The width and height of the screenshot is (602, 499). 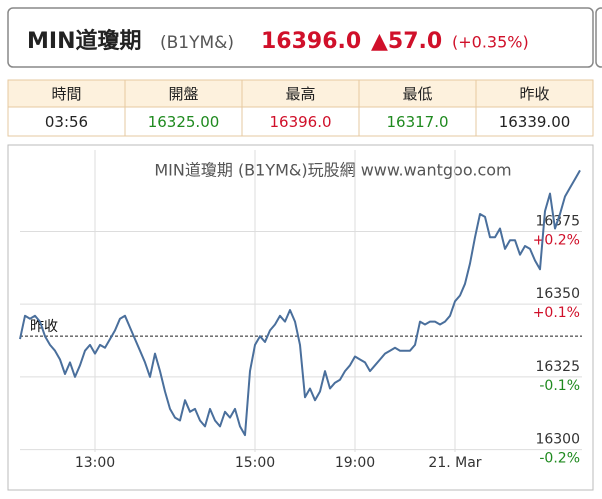 I want to click on y-change-label: +0.1%, so click(x=556, y=313).